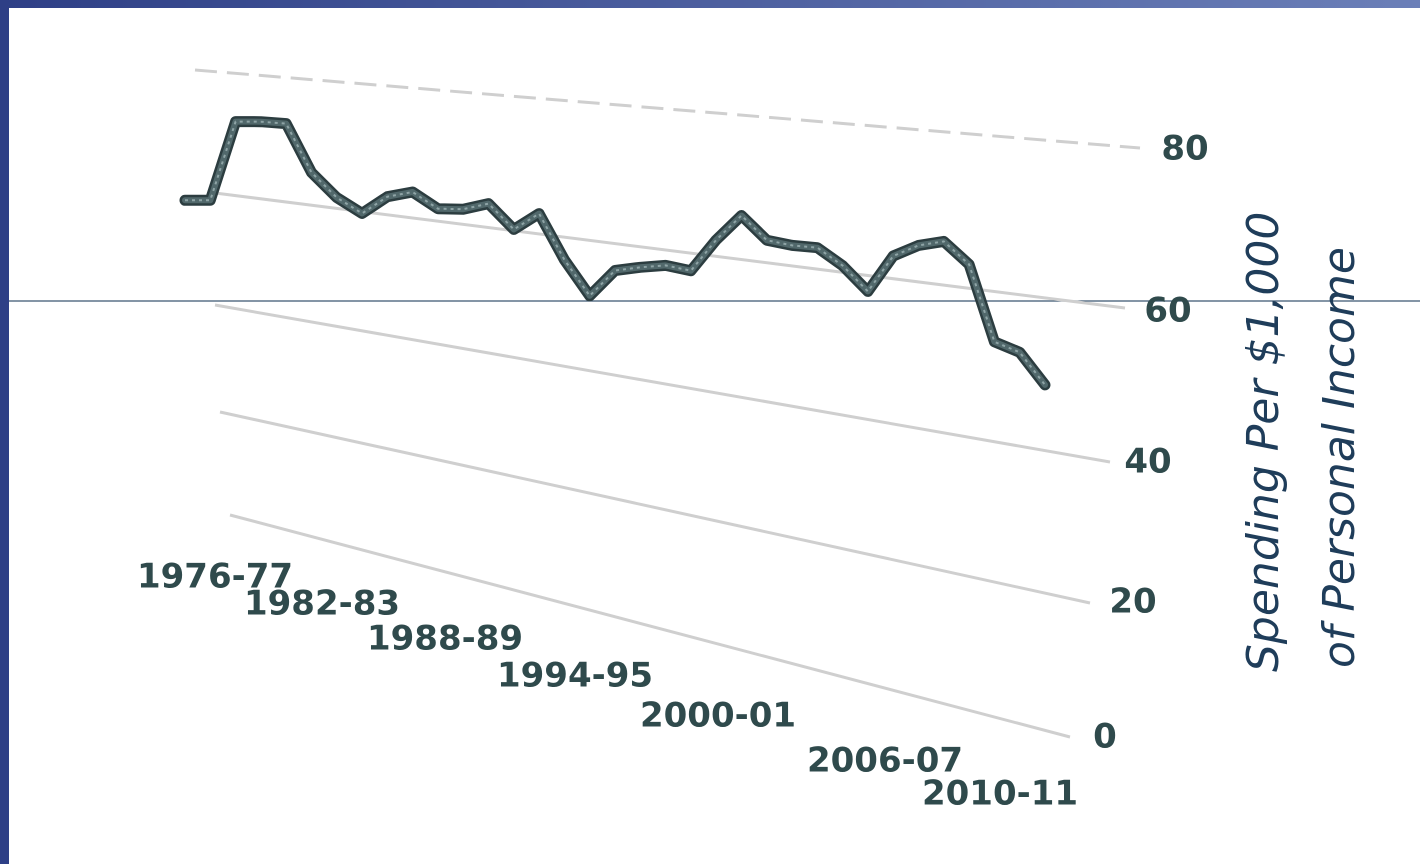 The height and width of the screenshot is (864, 1420). What do you see at coordinates (322, 604) in the screenshot?
I see `x-tick-label: 1982-83` at bounding box center [322, 604].